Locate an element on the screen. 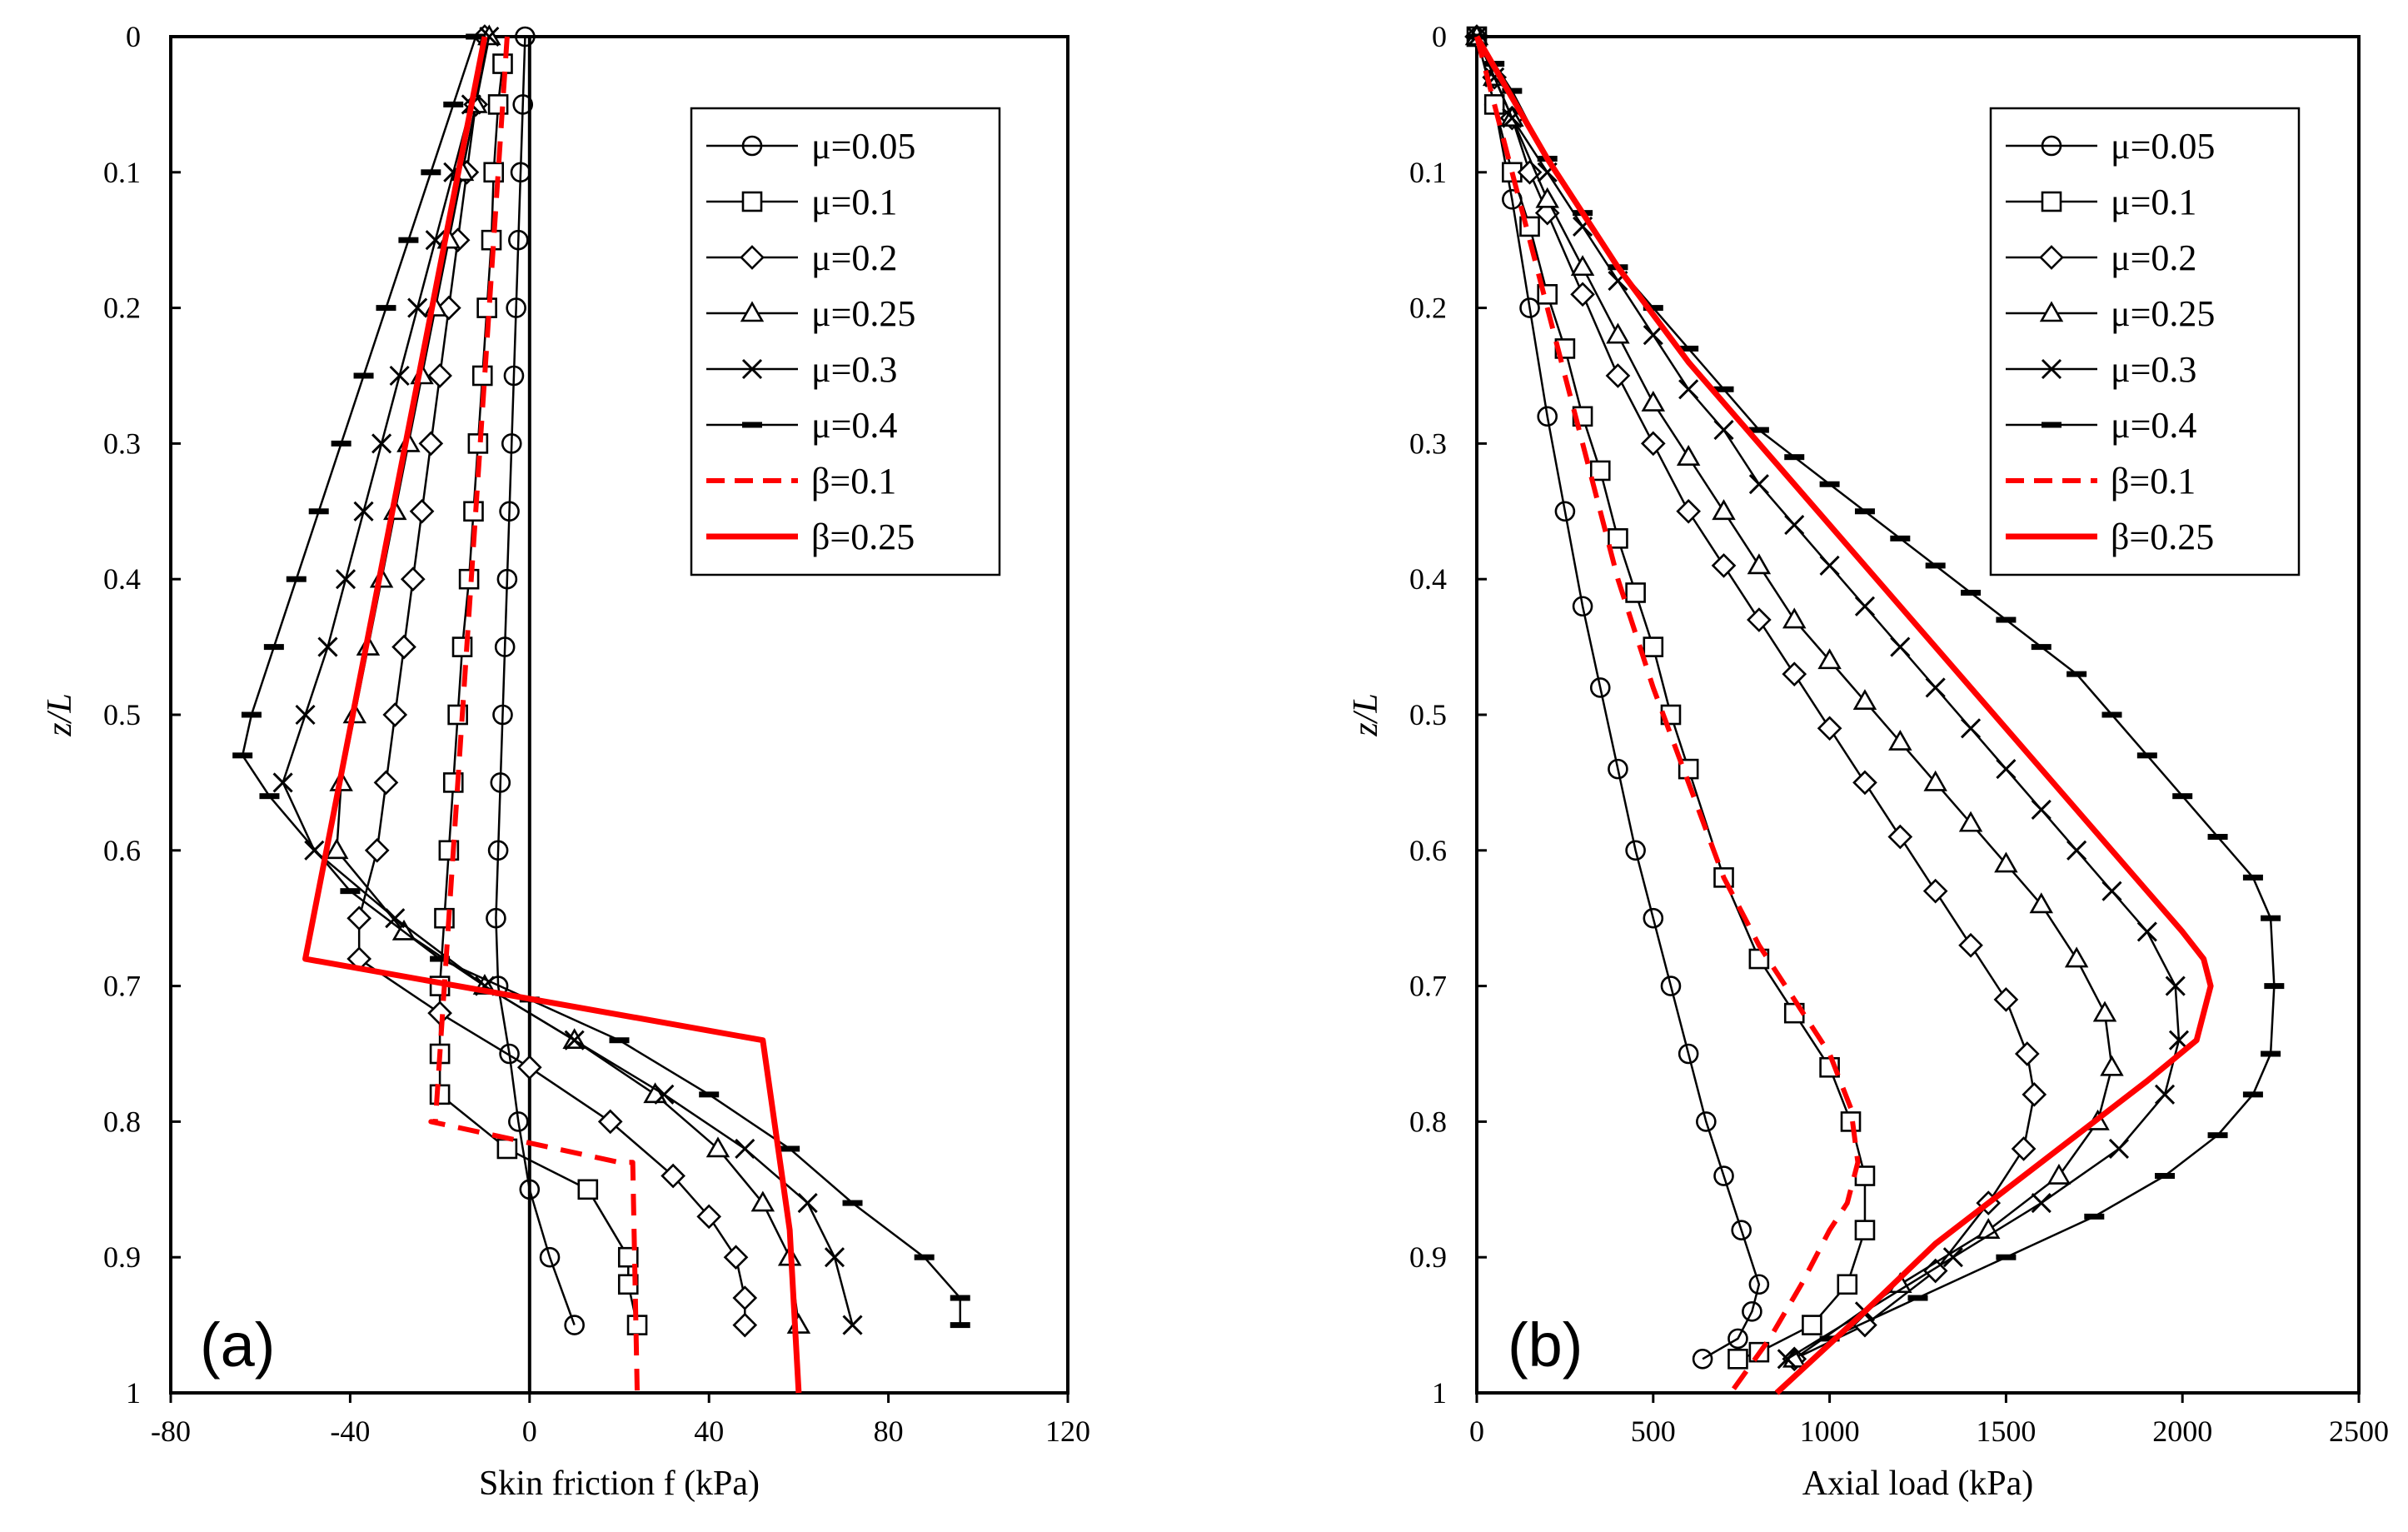 The image size is (2408, 1532). legend-label: μ=0.3 is located at coordinates (854, 370).